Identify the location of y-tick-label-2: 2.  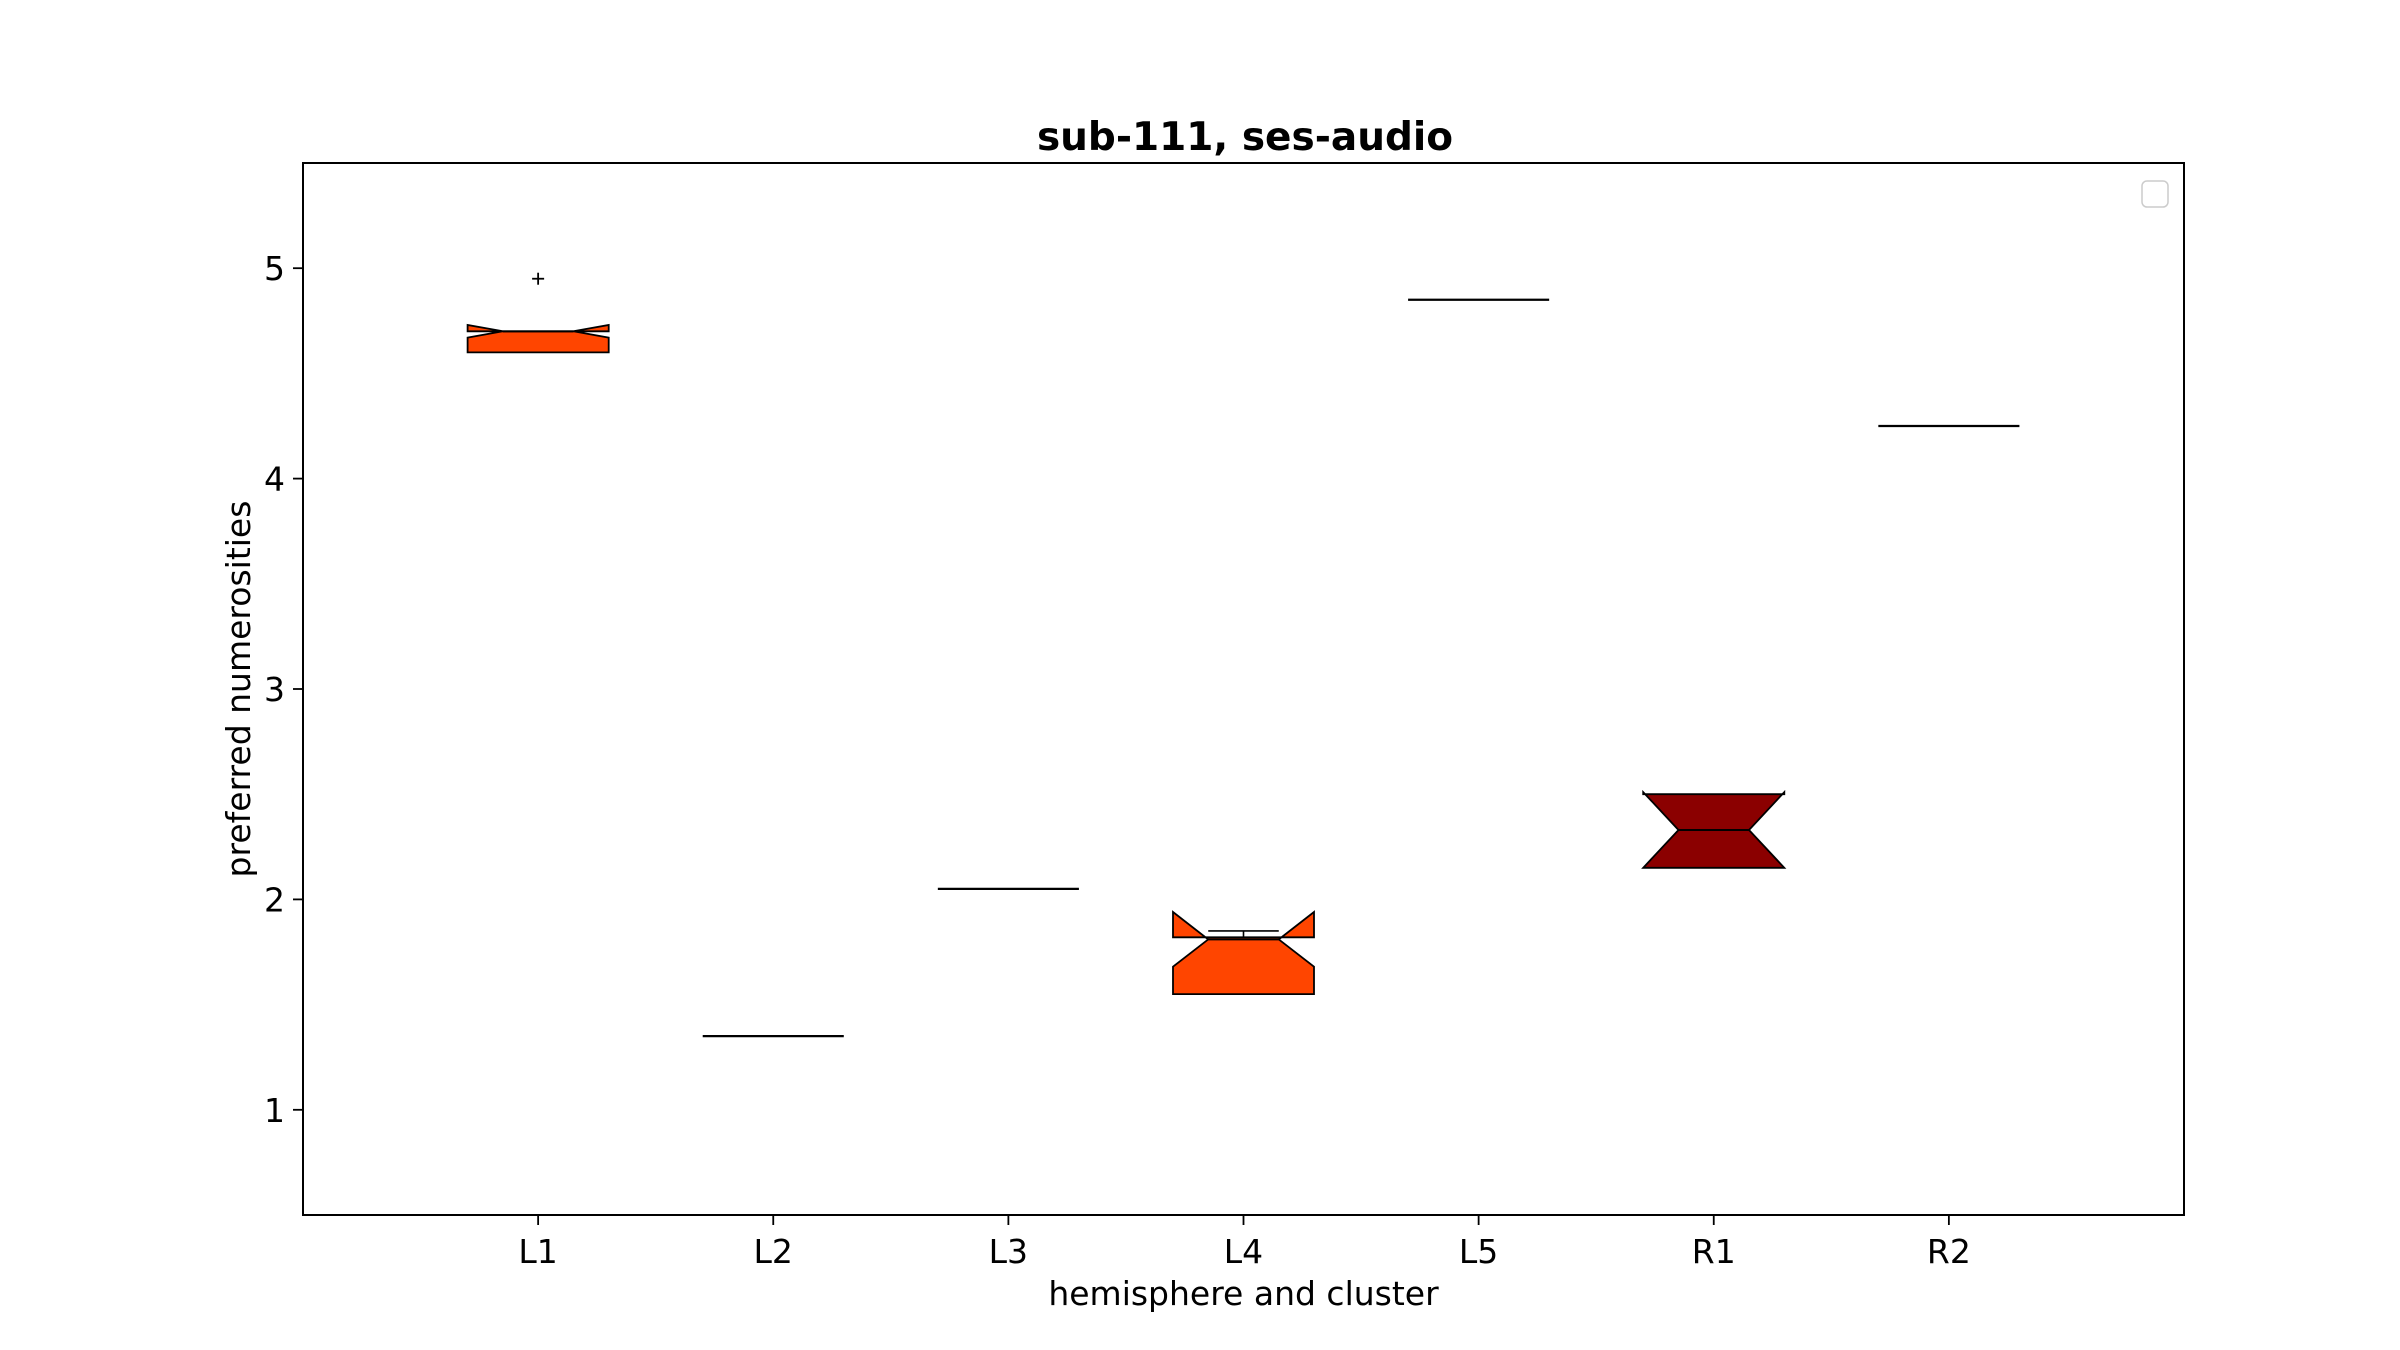
(274, 899).